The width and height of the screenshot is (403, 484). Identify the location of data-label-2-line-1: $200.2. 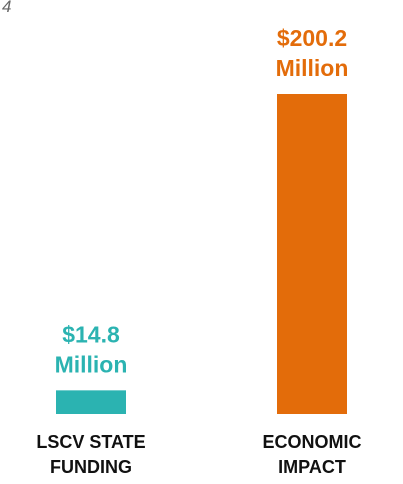
(312, 38).